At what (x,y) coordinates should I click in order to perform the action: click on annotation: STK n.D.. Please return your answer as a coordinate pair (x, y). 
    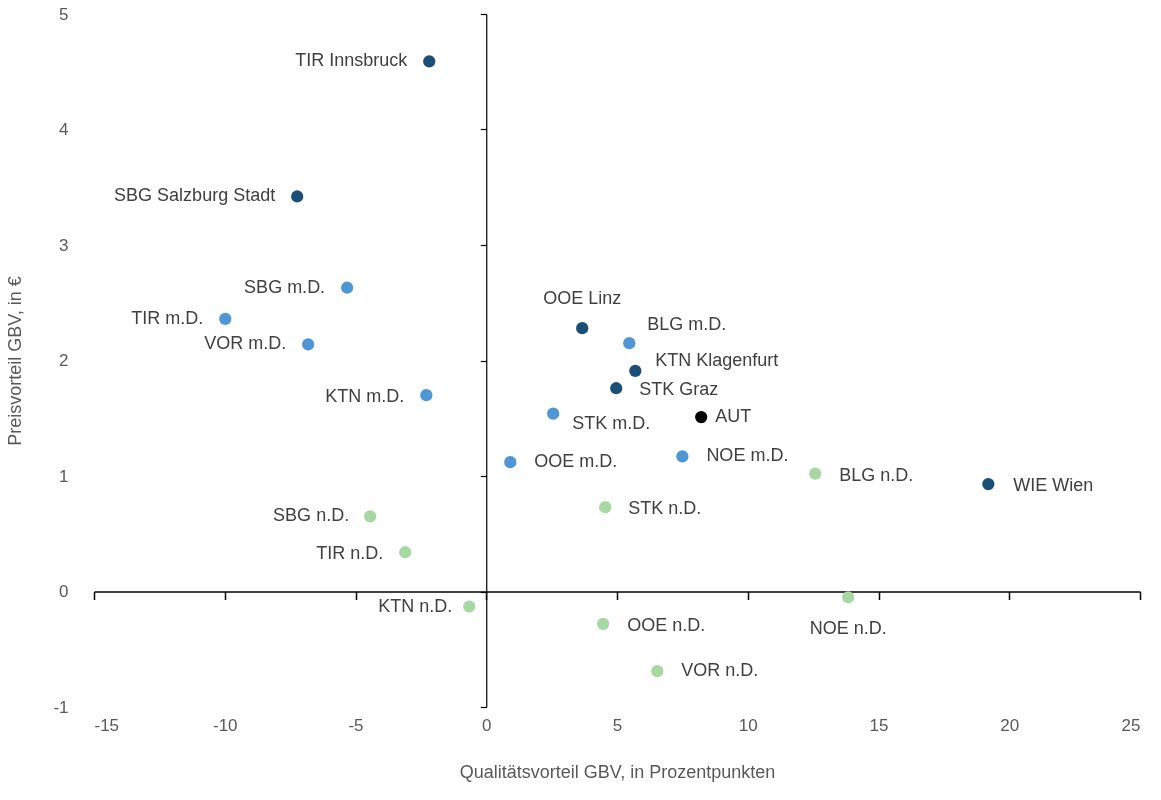
    Looking at the image, I should click on (665, 508).